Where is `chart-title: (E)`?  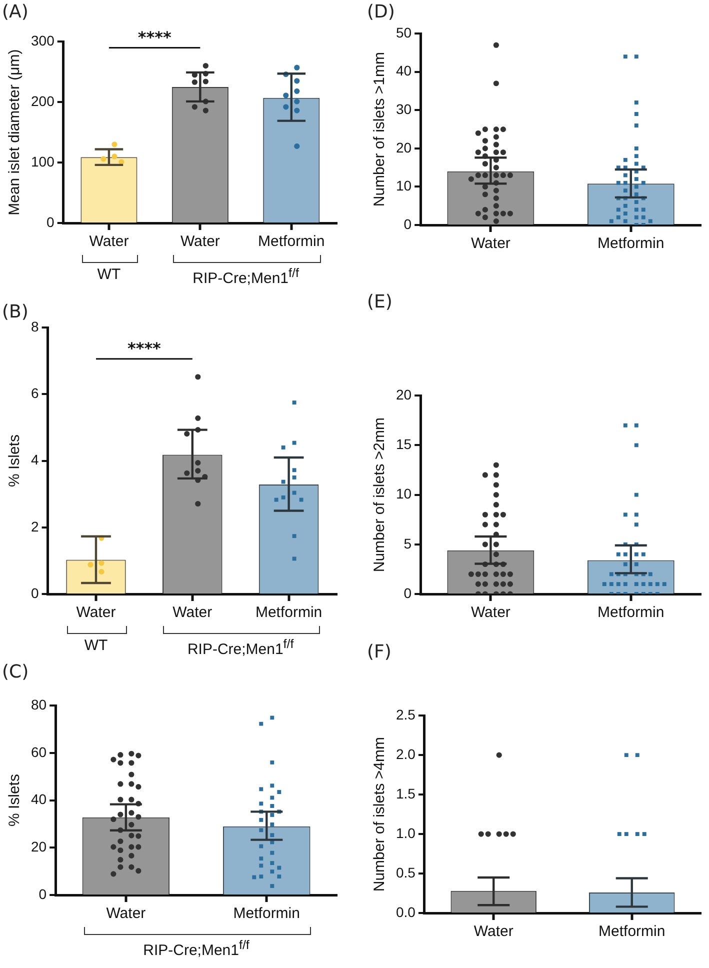
chart-title: (E) is located at coordinates (379, 301).